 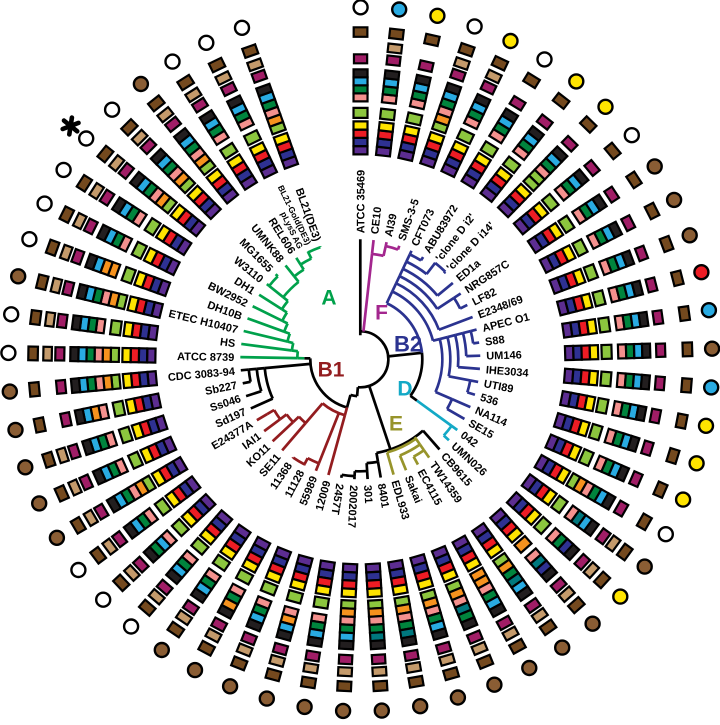 I want to click on svg-text: D, so click(x=404, y=389).